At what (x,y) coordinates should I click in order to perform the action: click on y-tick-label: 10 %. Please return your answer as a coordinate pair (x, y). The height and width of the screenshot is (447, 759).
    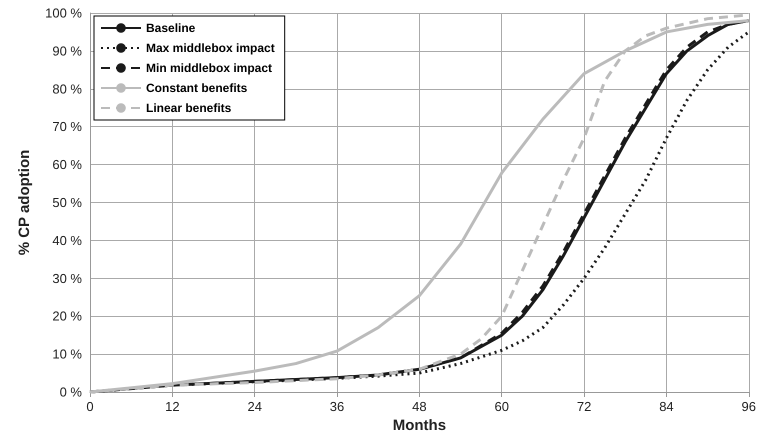
    Looking at the image, I should click on (67, 354).